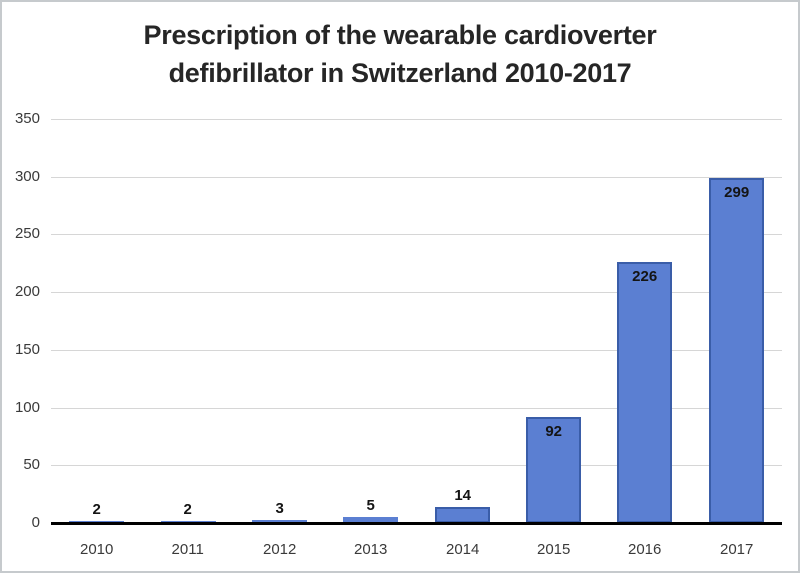  Describe the element at coordinates (400, 73) in the screenshot. I see `chart-title-line-2: defibrillator in Switzerland 2010-2017` at that location.